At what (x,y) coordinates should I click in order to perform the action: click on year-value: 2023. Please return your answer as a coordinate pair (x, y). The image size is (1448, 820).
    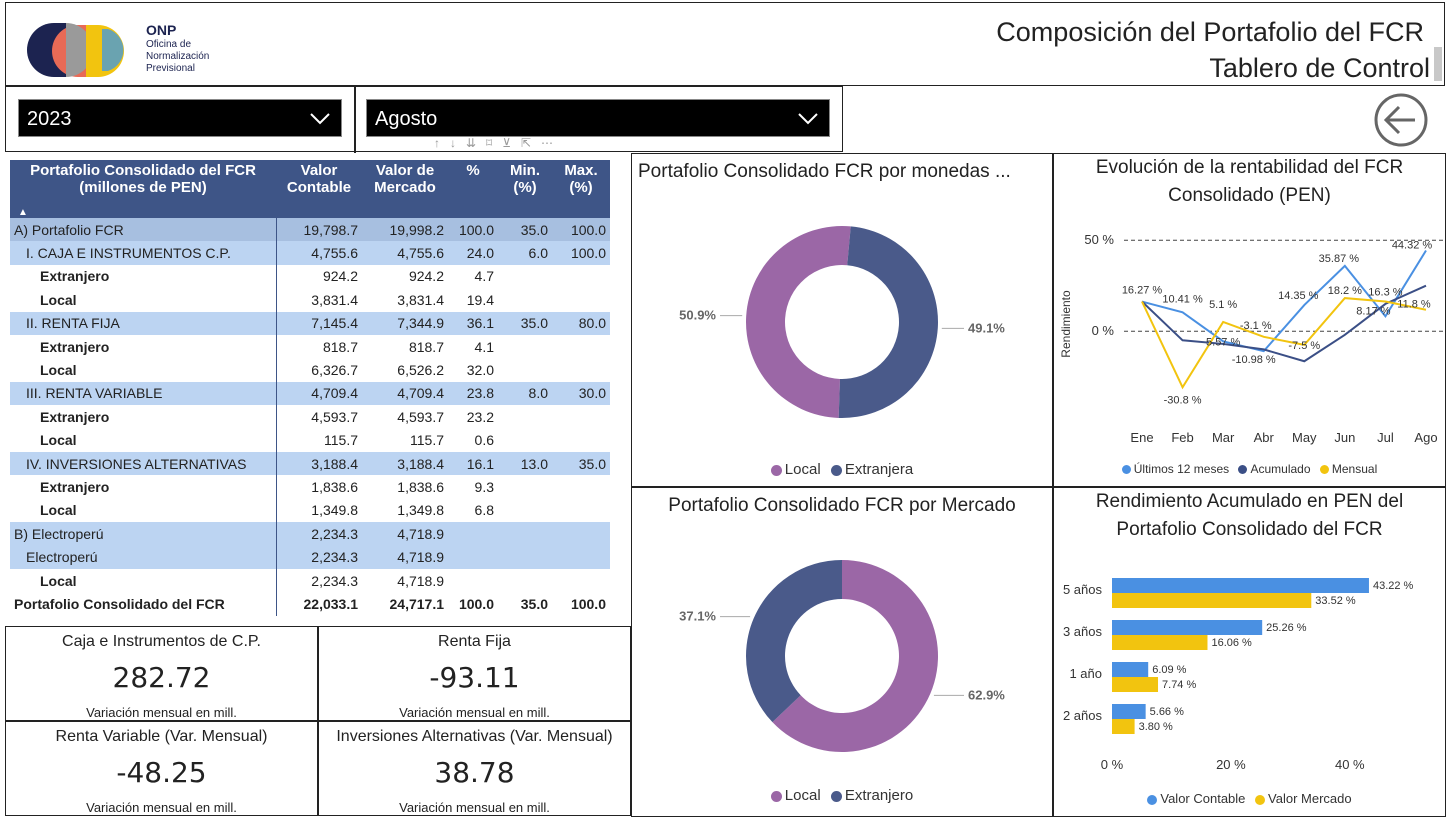
    Looking at the image, I should click on (49, 119).